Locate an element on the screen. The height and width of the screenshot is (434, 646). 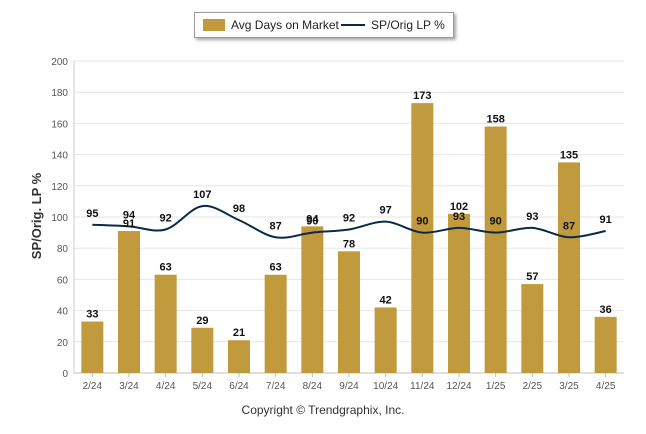
line-value-label: 98 is located at coordinates (239, 209).